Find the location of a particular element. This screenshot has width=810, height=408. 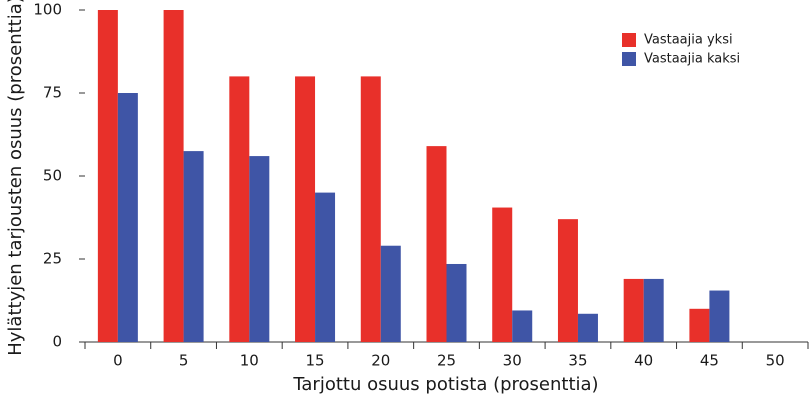

y-tick-label: 25 is located at coordinates (52, 259).